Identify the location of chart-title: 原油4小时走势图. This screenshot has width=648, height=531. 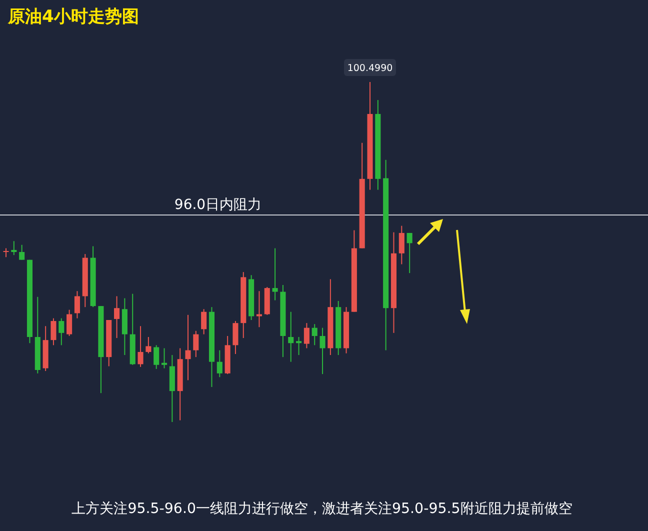
(73, 17).